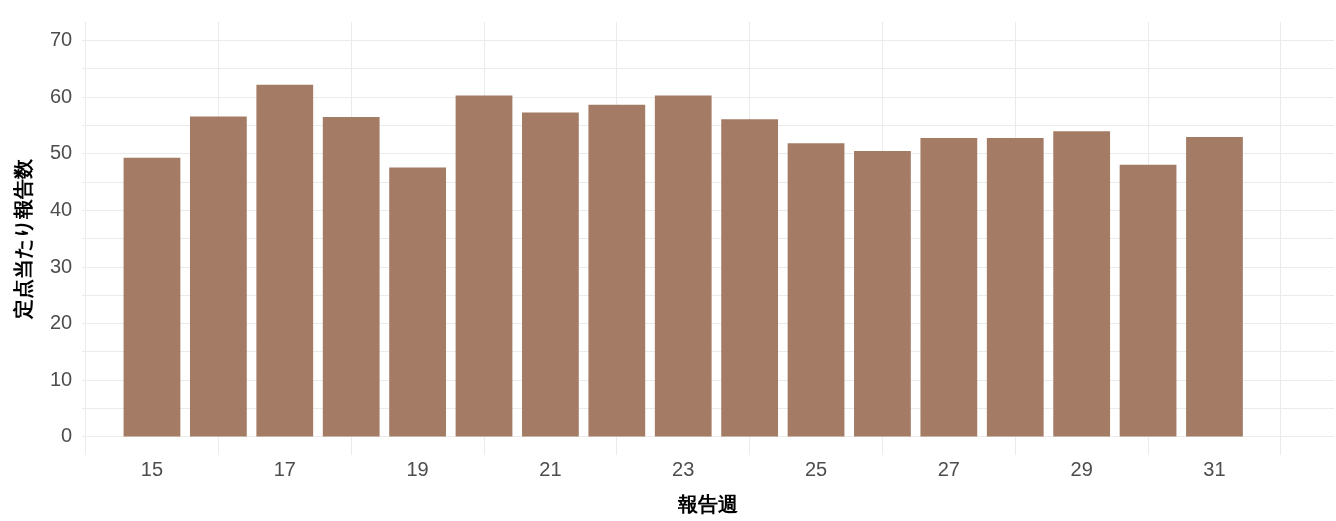  What do you see at coordinates (948, 468) in the screenshot?
I see `x-tick-label: 27` at bounding box center [948, 468].